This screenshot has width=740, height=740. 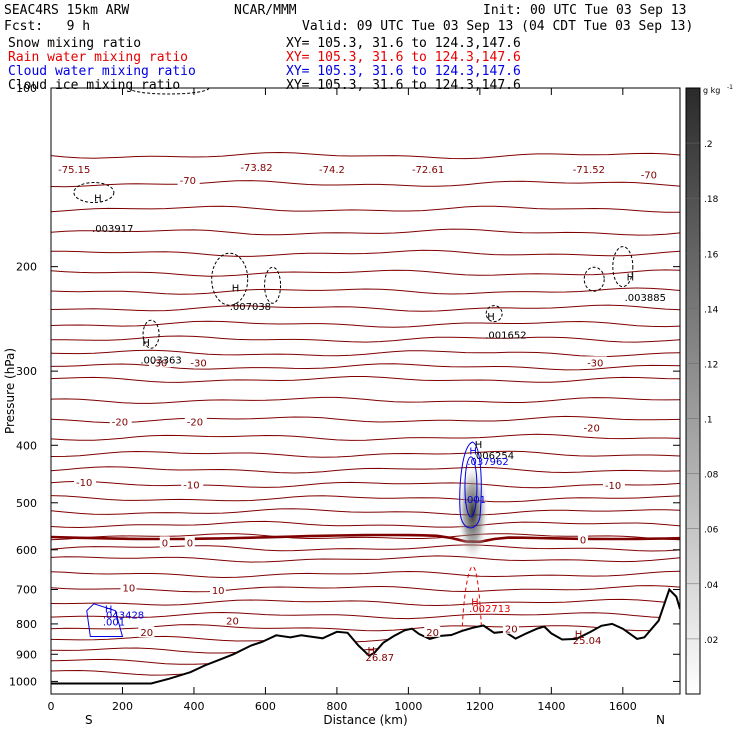 I want to click on extremum-label: .006254, so click(x=493, y=456).